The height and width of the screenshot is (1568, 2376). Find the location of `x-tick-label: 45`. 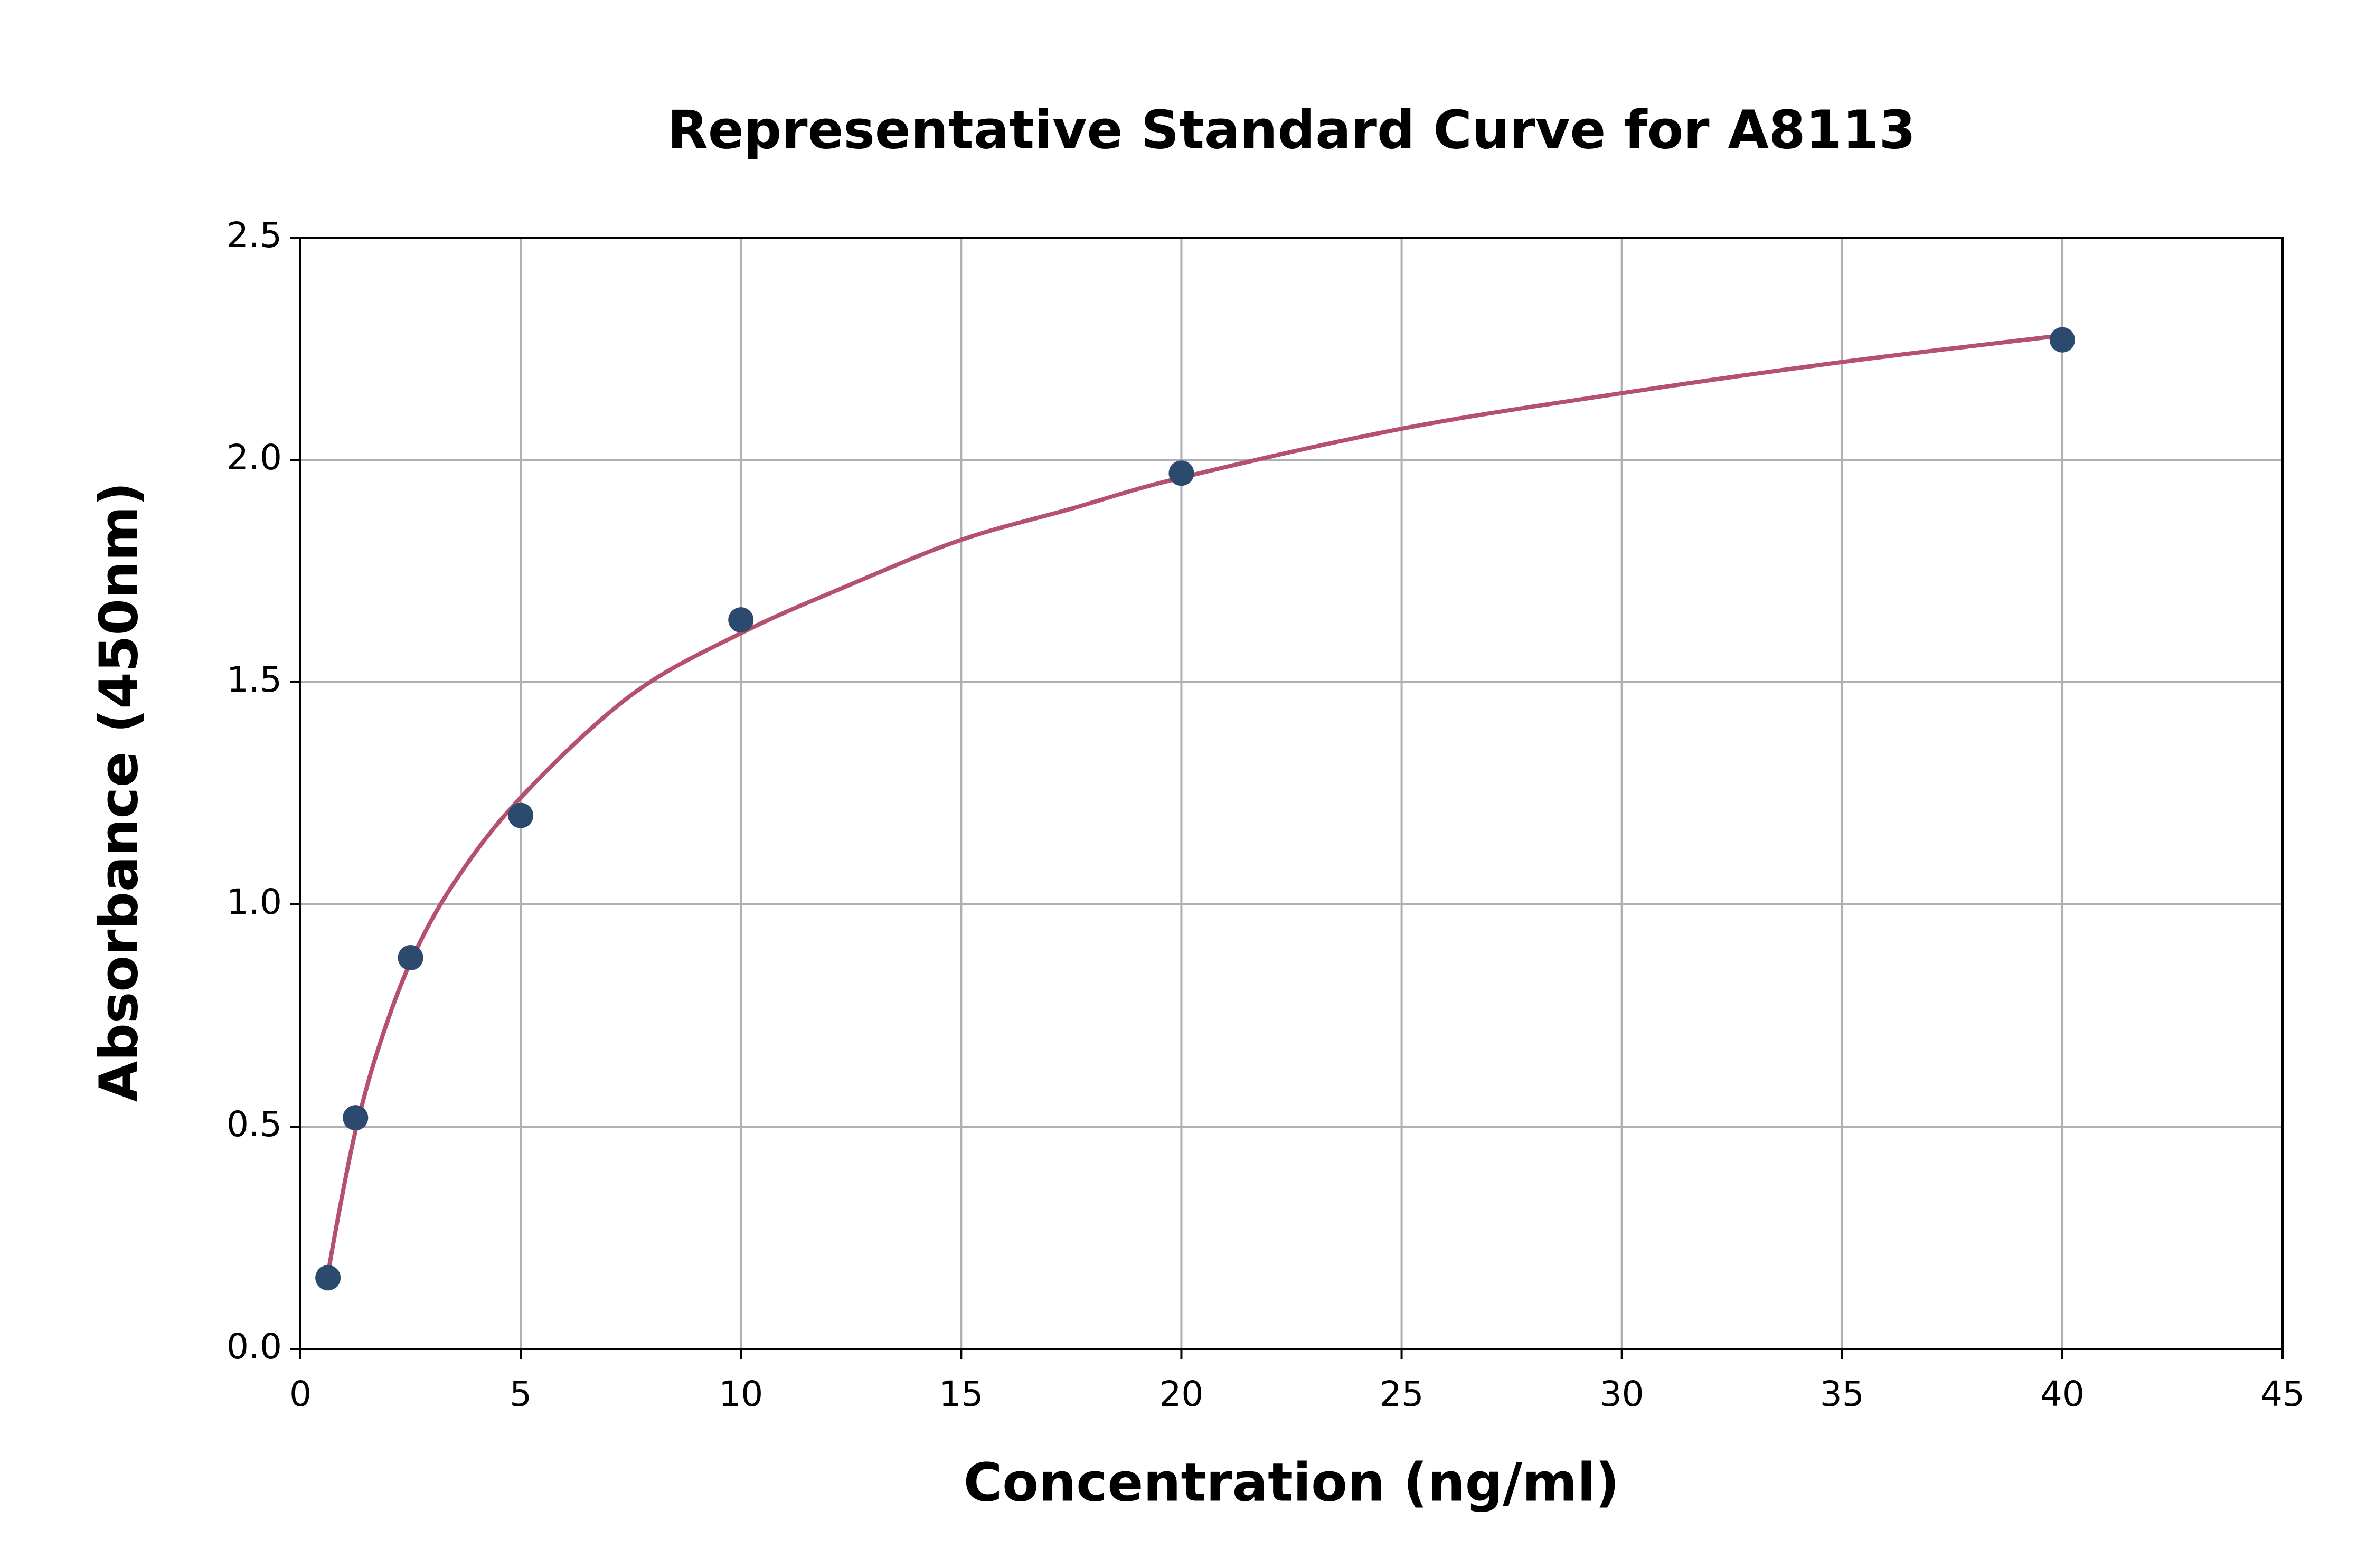

x-tick-label: 45 is located at coordinates (2283, 1394).